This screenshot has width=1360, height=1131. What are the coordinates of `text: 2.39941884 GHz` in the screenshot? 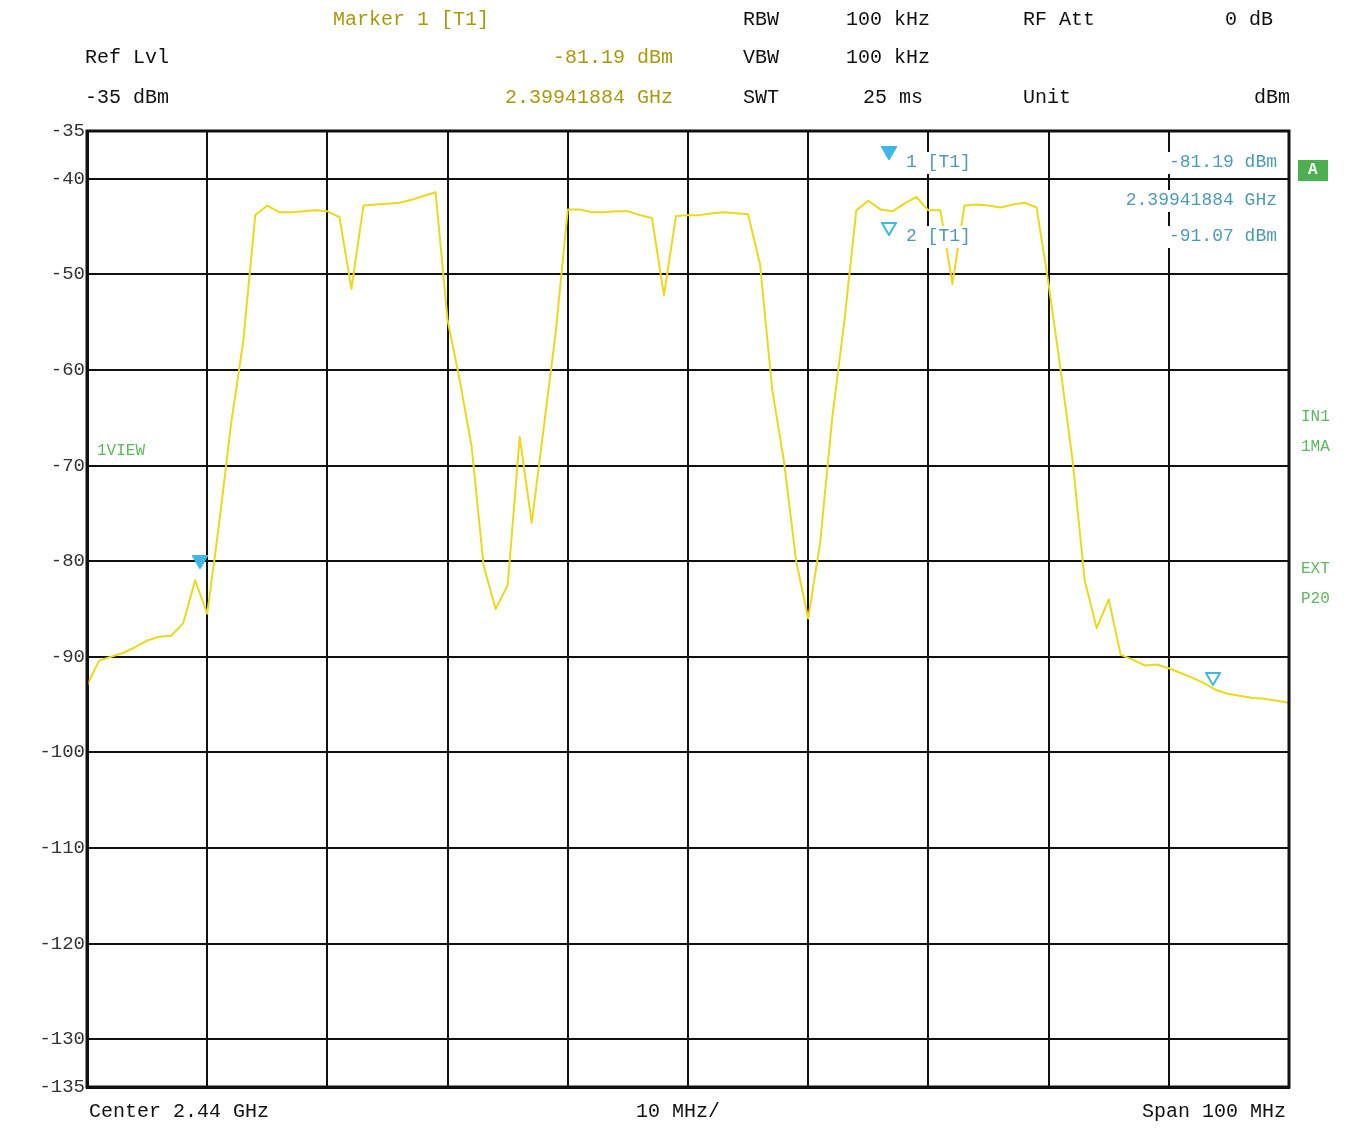 It's located at (588, 98).